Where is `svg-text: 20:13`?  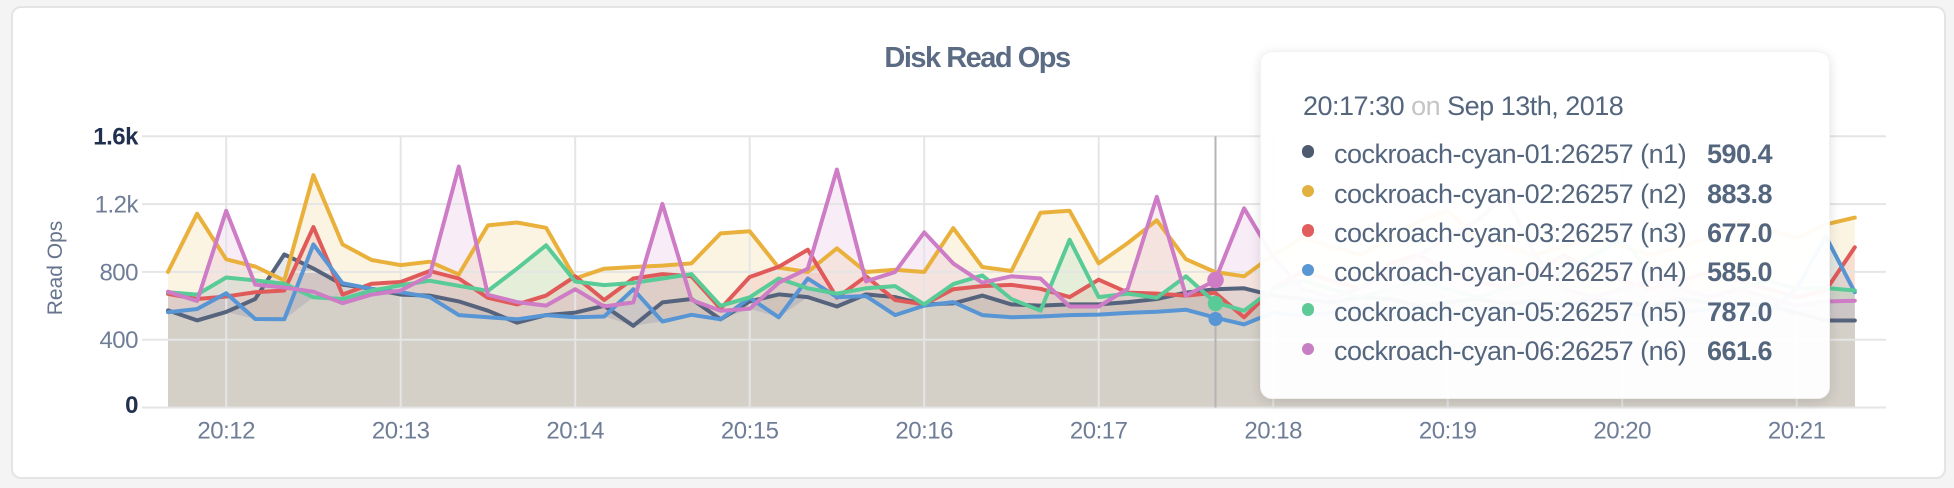
svg-text: 20:13 is located at coordinates (401, 431).